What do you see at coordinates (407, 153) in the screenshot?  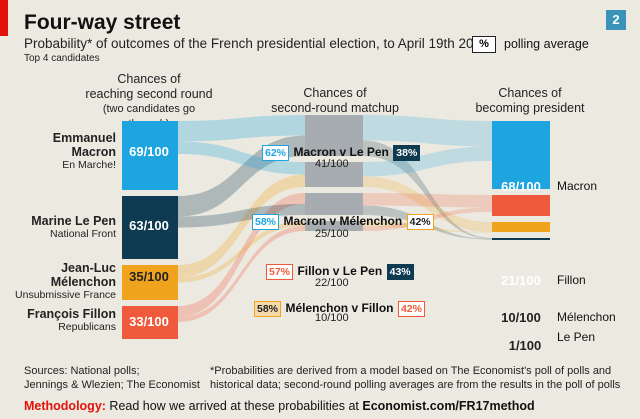 I see `poll-pct: 38%` at bounding box center [407, 153].